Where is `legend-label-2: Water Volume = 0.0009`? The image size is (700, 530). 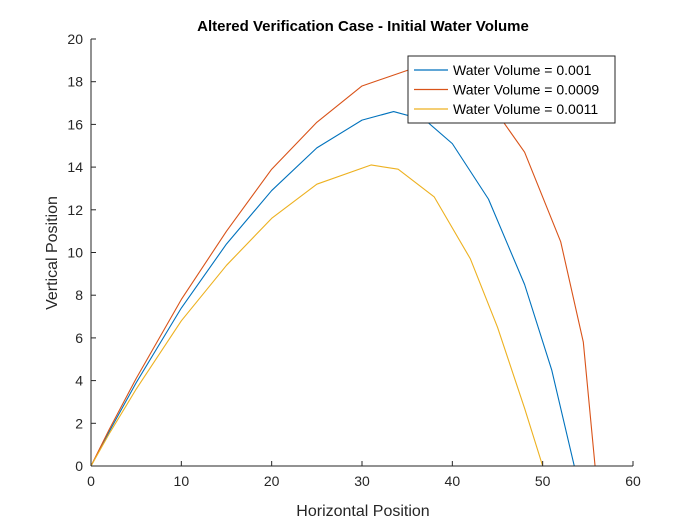
legend-label-2: Water Volume = 0.0009 is located at coordinates (526, 90).